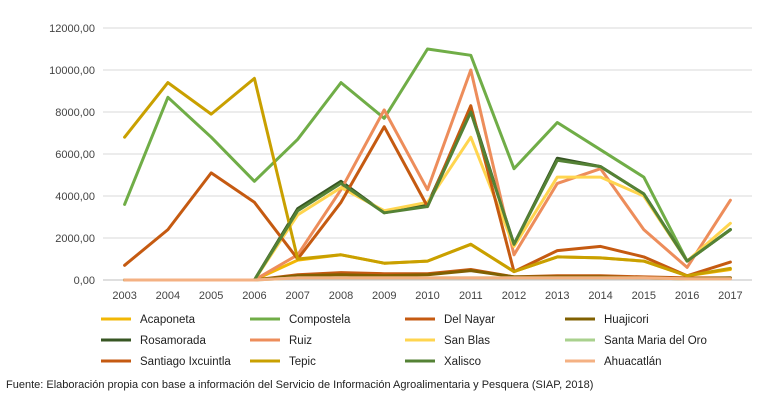  I want to click on legend-label: San Blas, so click(467, 341).